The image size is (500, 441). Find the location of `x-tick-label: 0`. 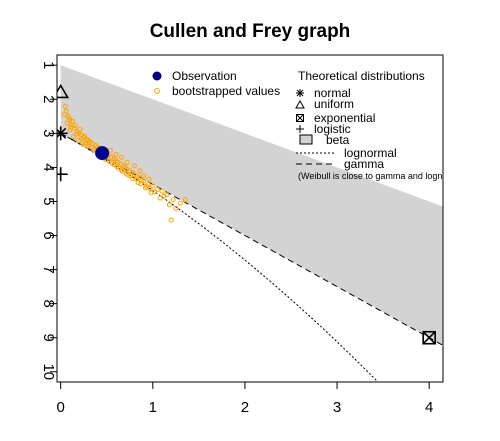

x-tick-label: 0 is located at coordinates (61, 407).